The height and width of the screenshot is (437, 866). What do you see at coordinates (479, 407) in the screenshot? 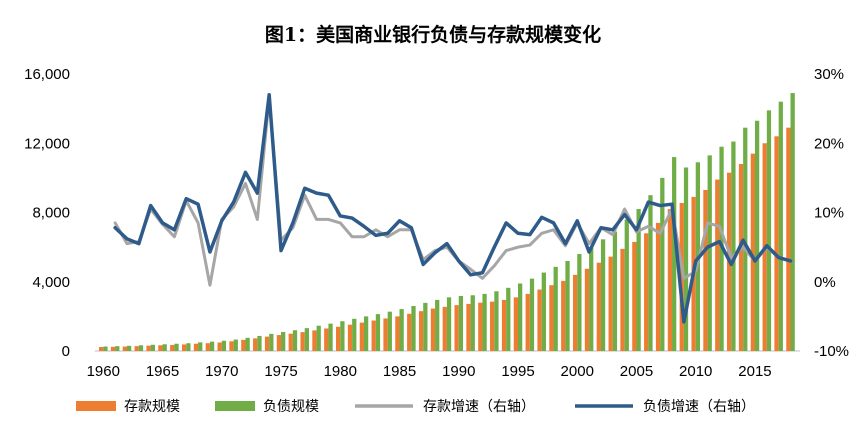
I see `legend-label: 存款增速（右轴）` at bounding box center [479, 407].